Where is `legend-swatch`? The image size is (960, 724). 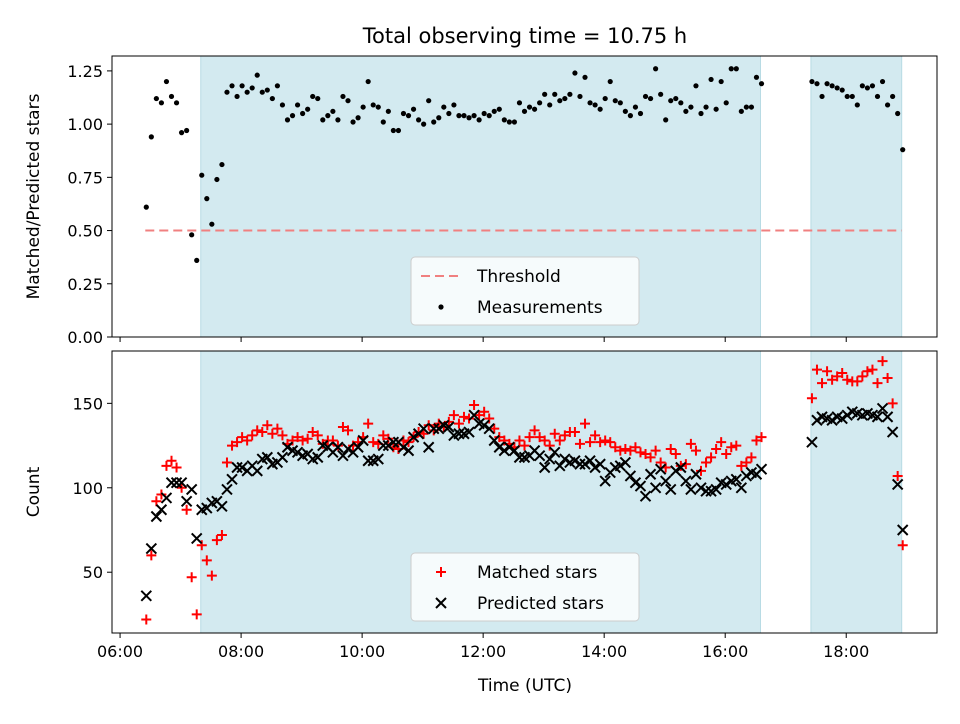 legend-swatch is located at coordinates (441, 603).